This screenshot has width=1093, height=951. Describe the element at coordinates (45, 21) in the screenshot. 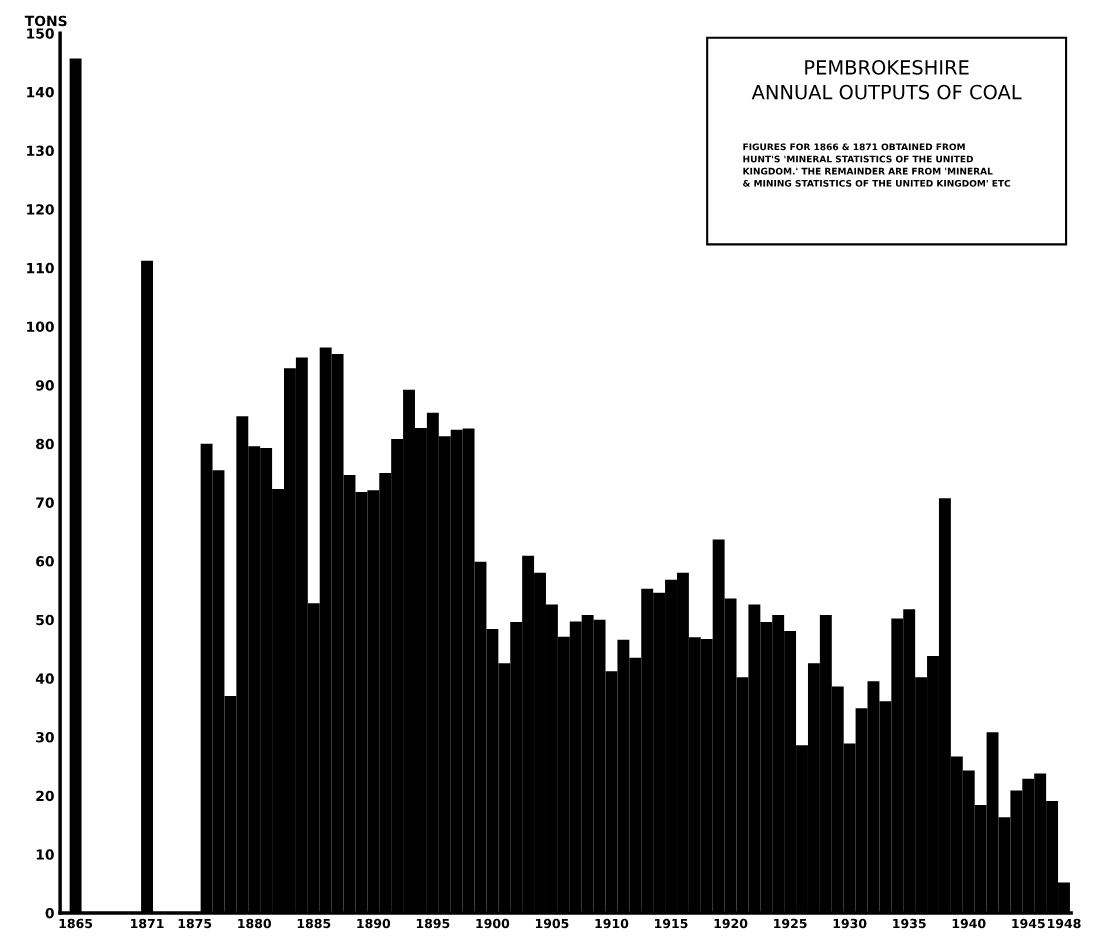

I see `y-axis-title: TONS` at that location.